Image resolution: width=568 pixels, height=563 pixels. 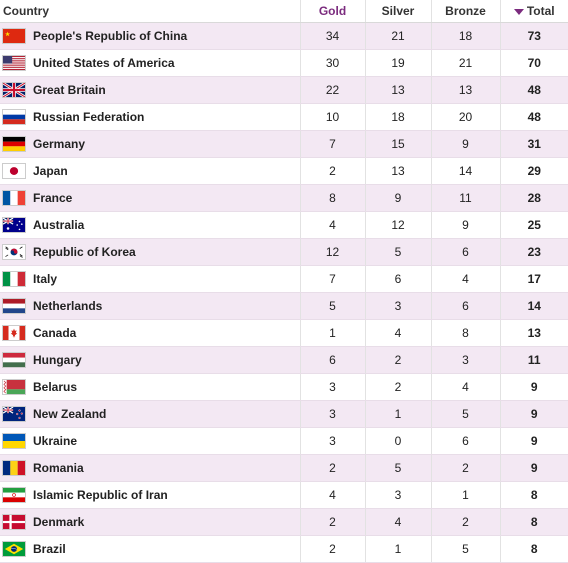 I want to click on table-row: New Zealand 3 1 5 9, so click(x=284, y=414).